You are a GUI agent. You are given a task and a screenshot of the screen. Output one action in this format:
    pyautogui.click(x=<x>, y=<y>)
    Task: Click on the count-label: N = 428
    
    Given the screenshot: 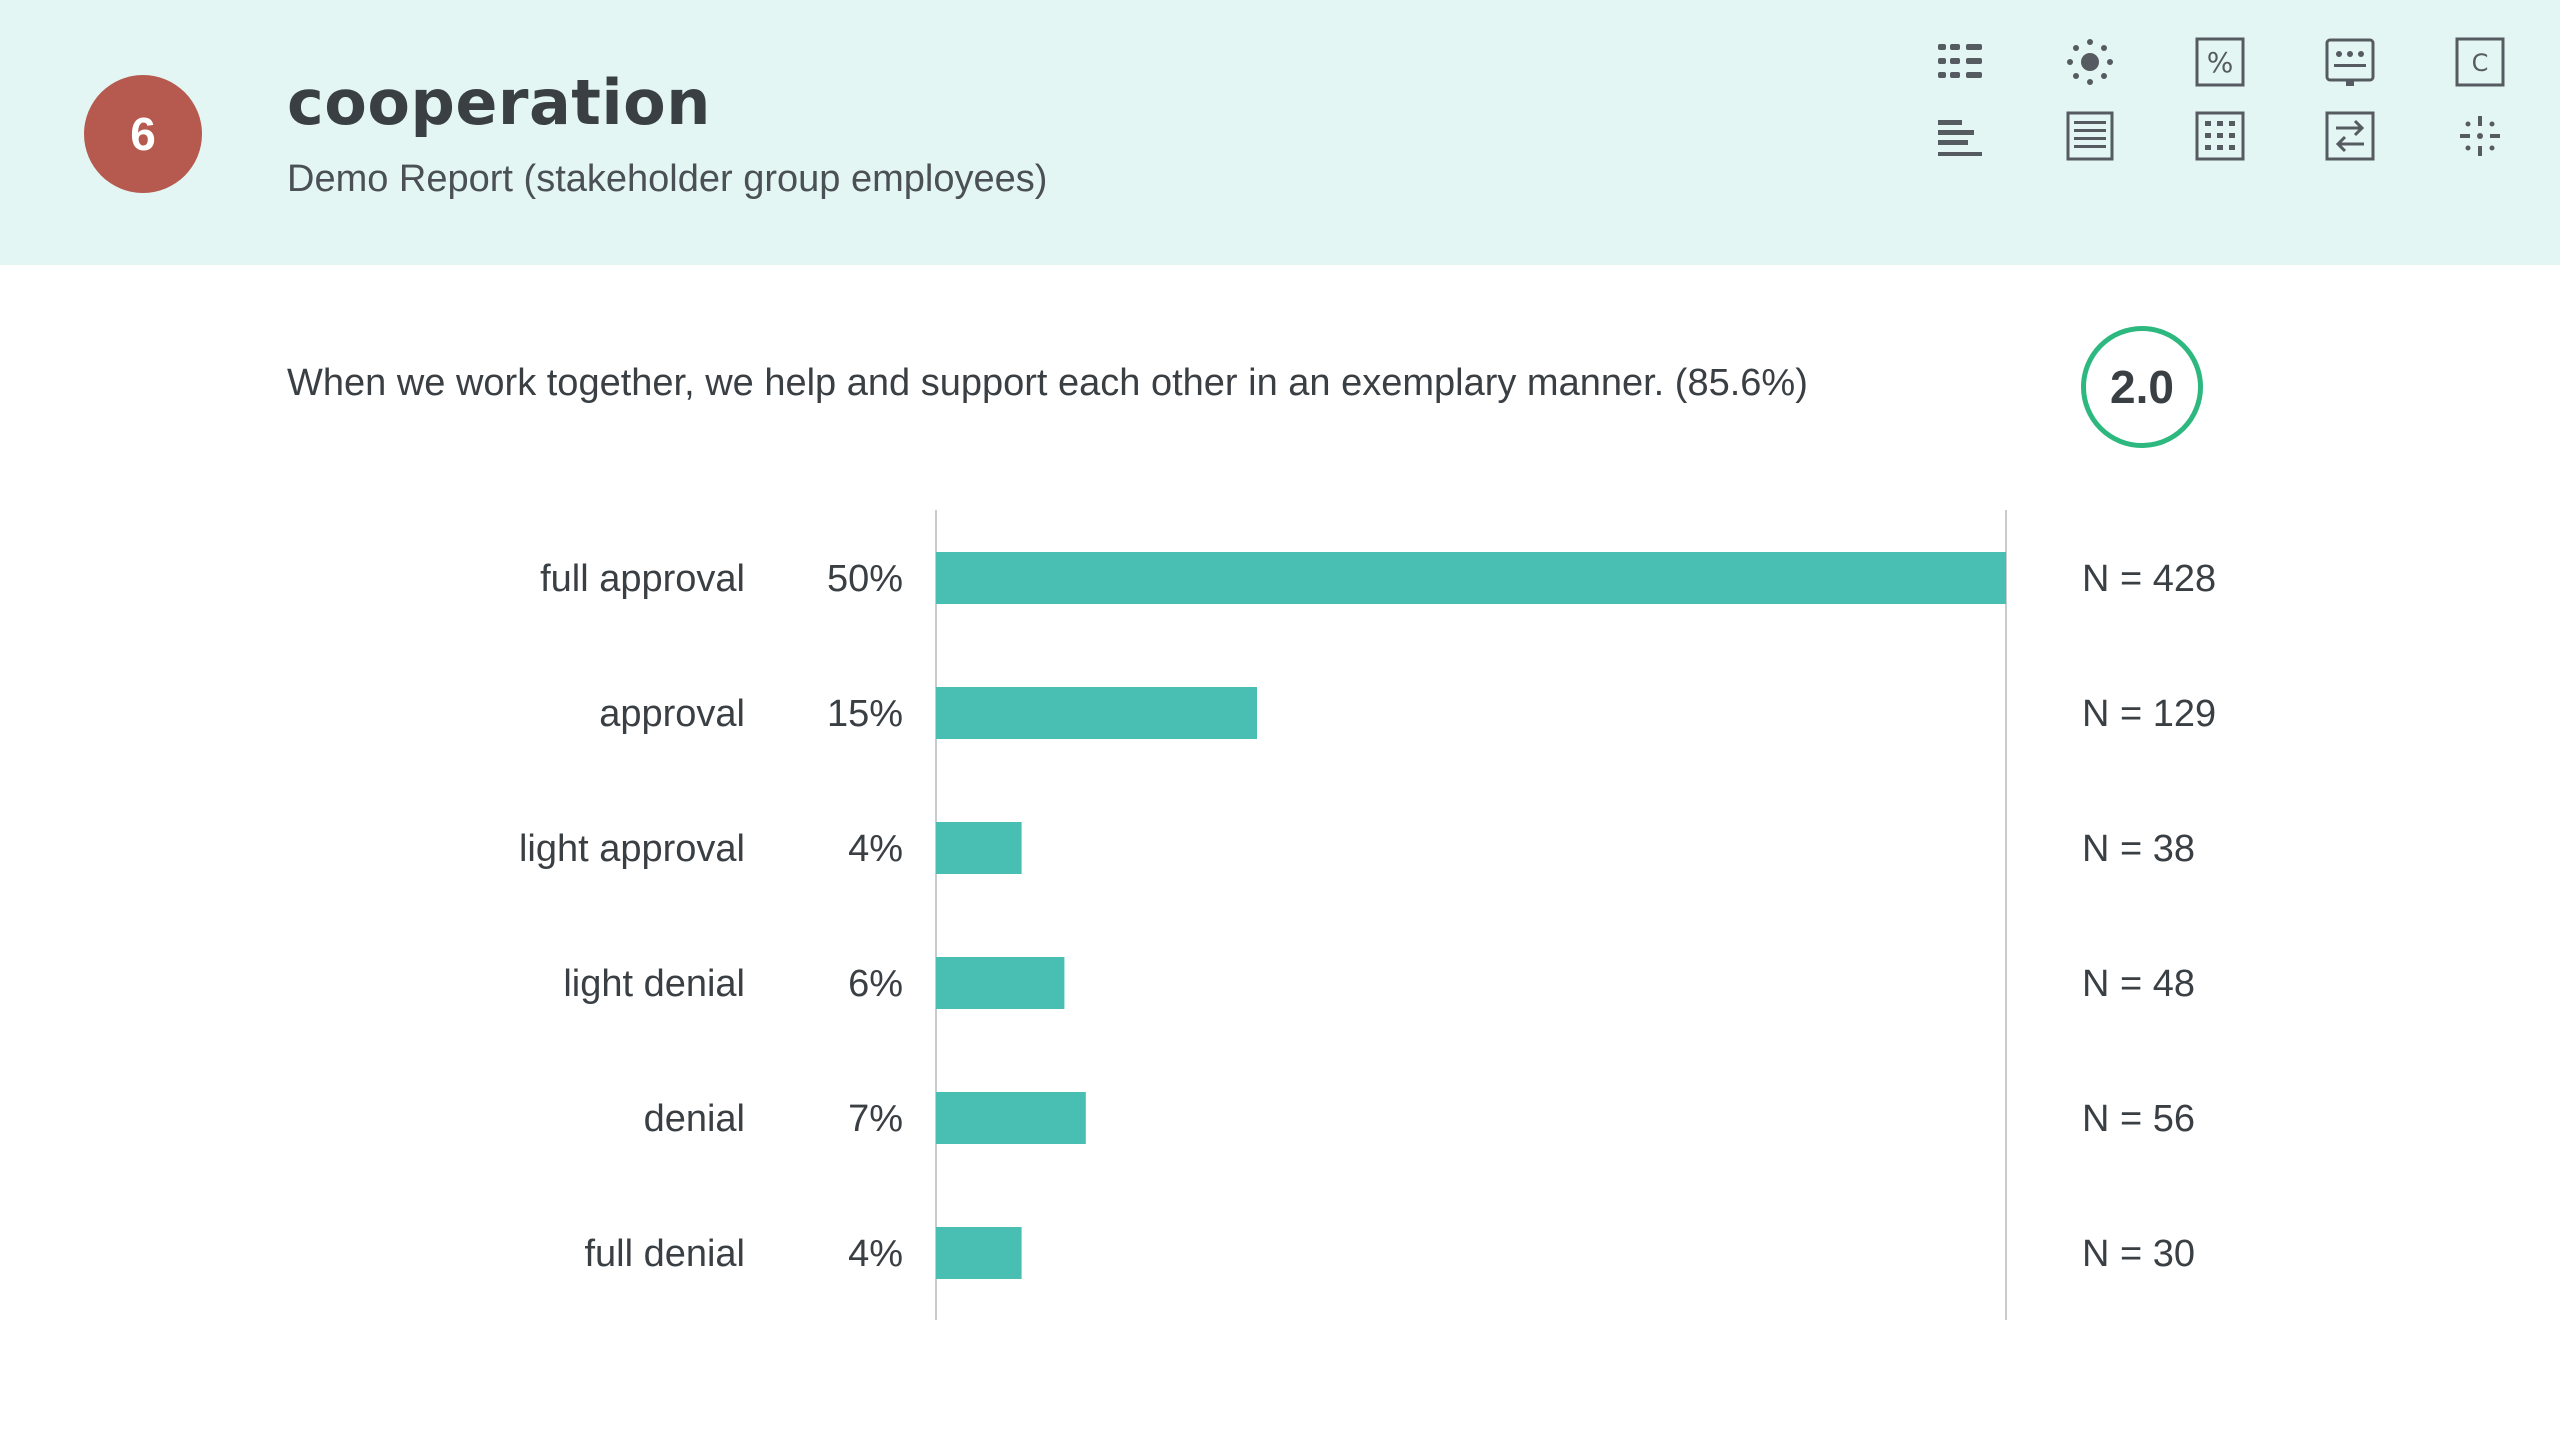 What is the action you would take?
    pyautogui.click(x=2149, y=579)
    